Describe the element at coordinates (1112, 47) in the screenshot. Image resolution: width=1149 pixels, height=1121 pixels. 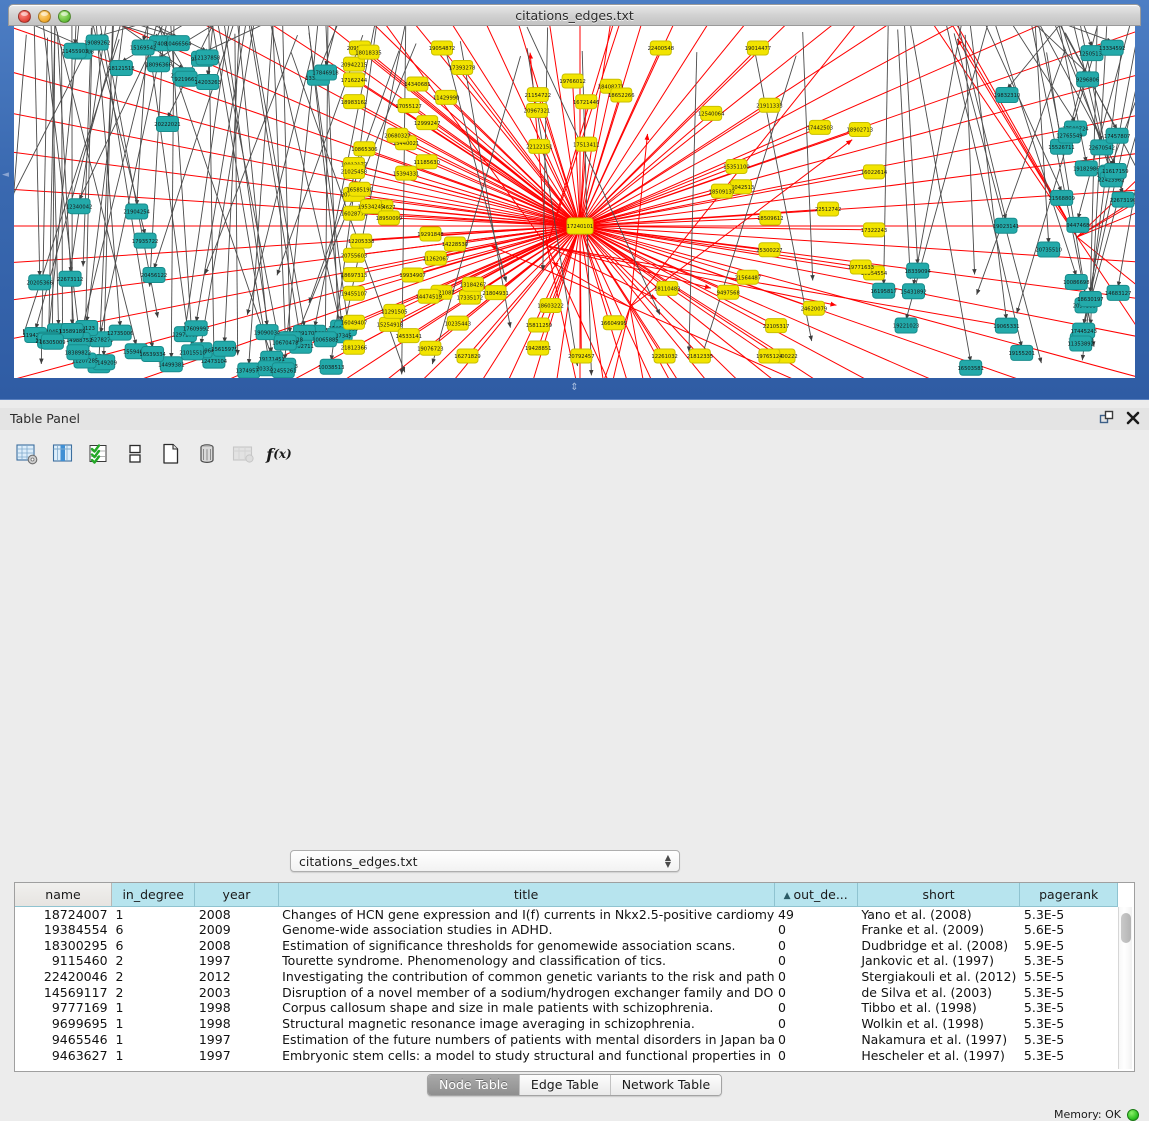
I see `graph-node: 13334592` at that location.